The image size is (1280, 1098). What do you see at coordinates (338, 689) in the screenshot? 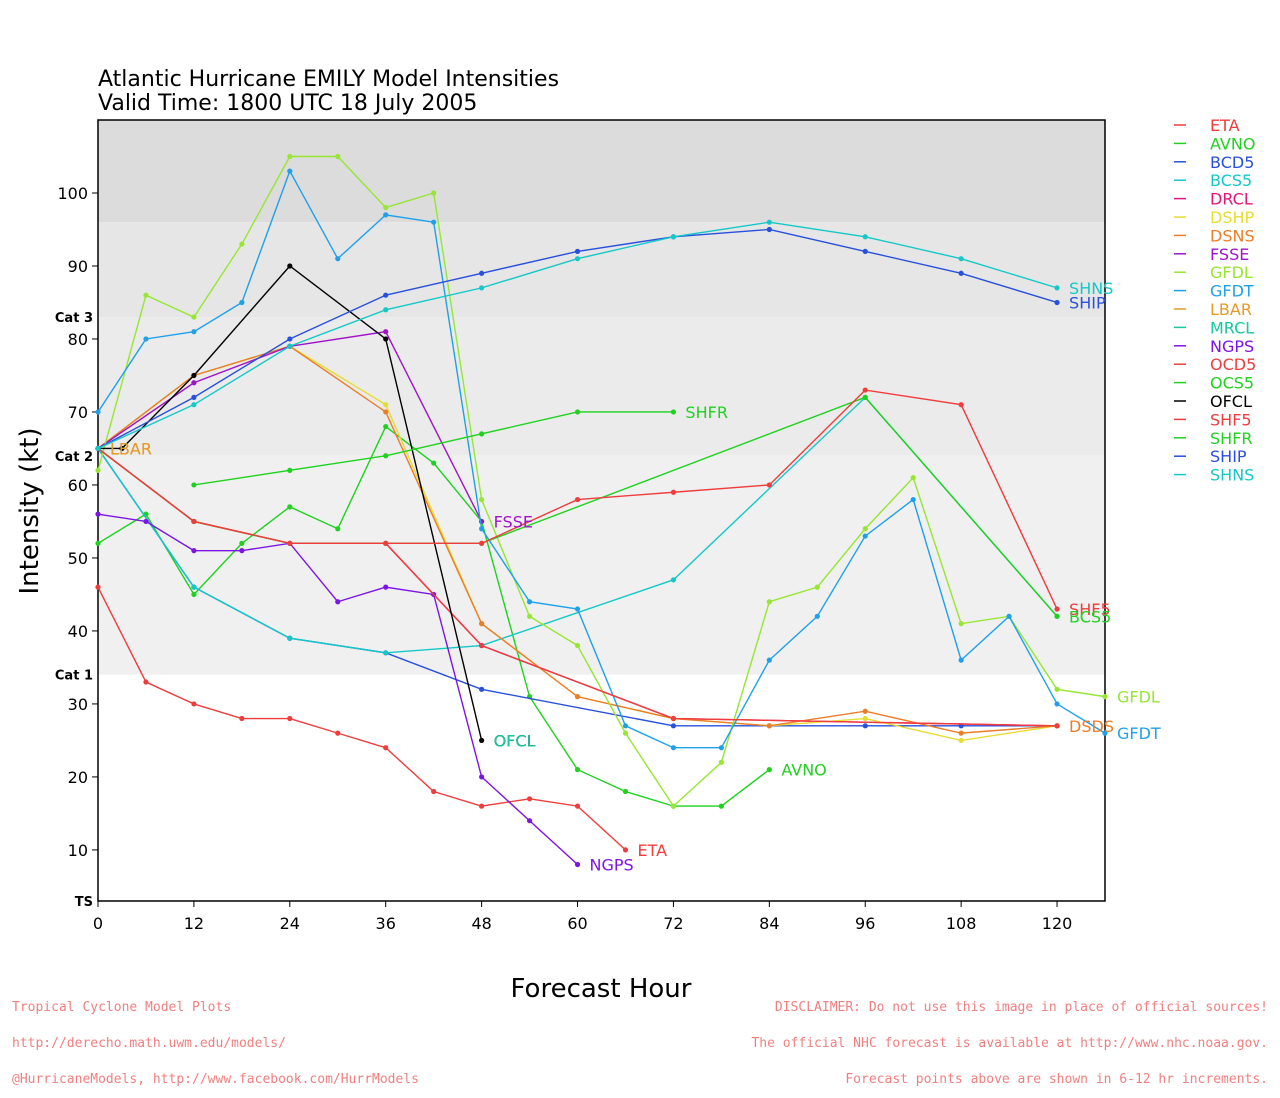
I see `series-ngps` at bounding box center [338, 689].